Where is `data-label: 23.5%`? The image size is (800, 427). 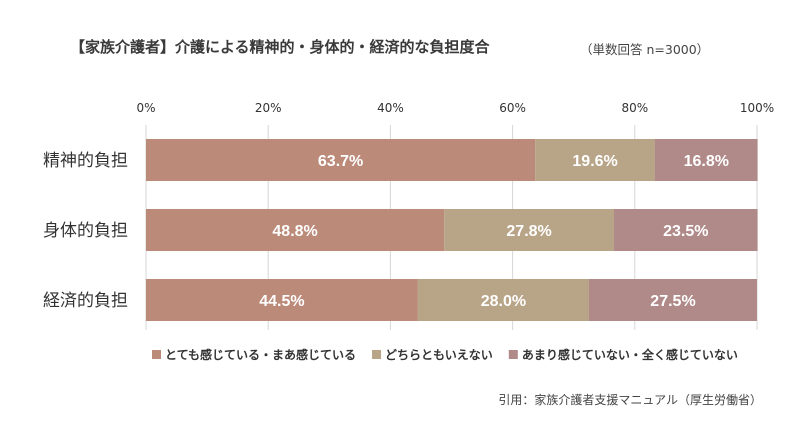 data-label: 23.5% is located at coordinates (685, 231).